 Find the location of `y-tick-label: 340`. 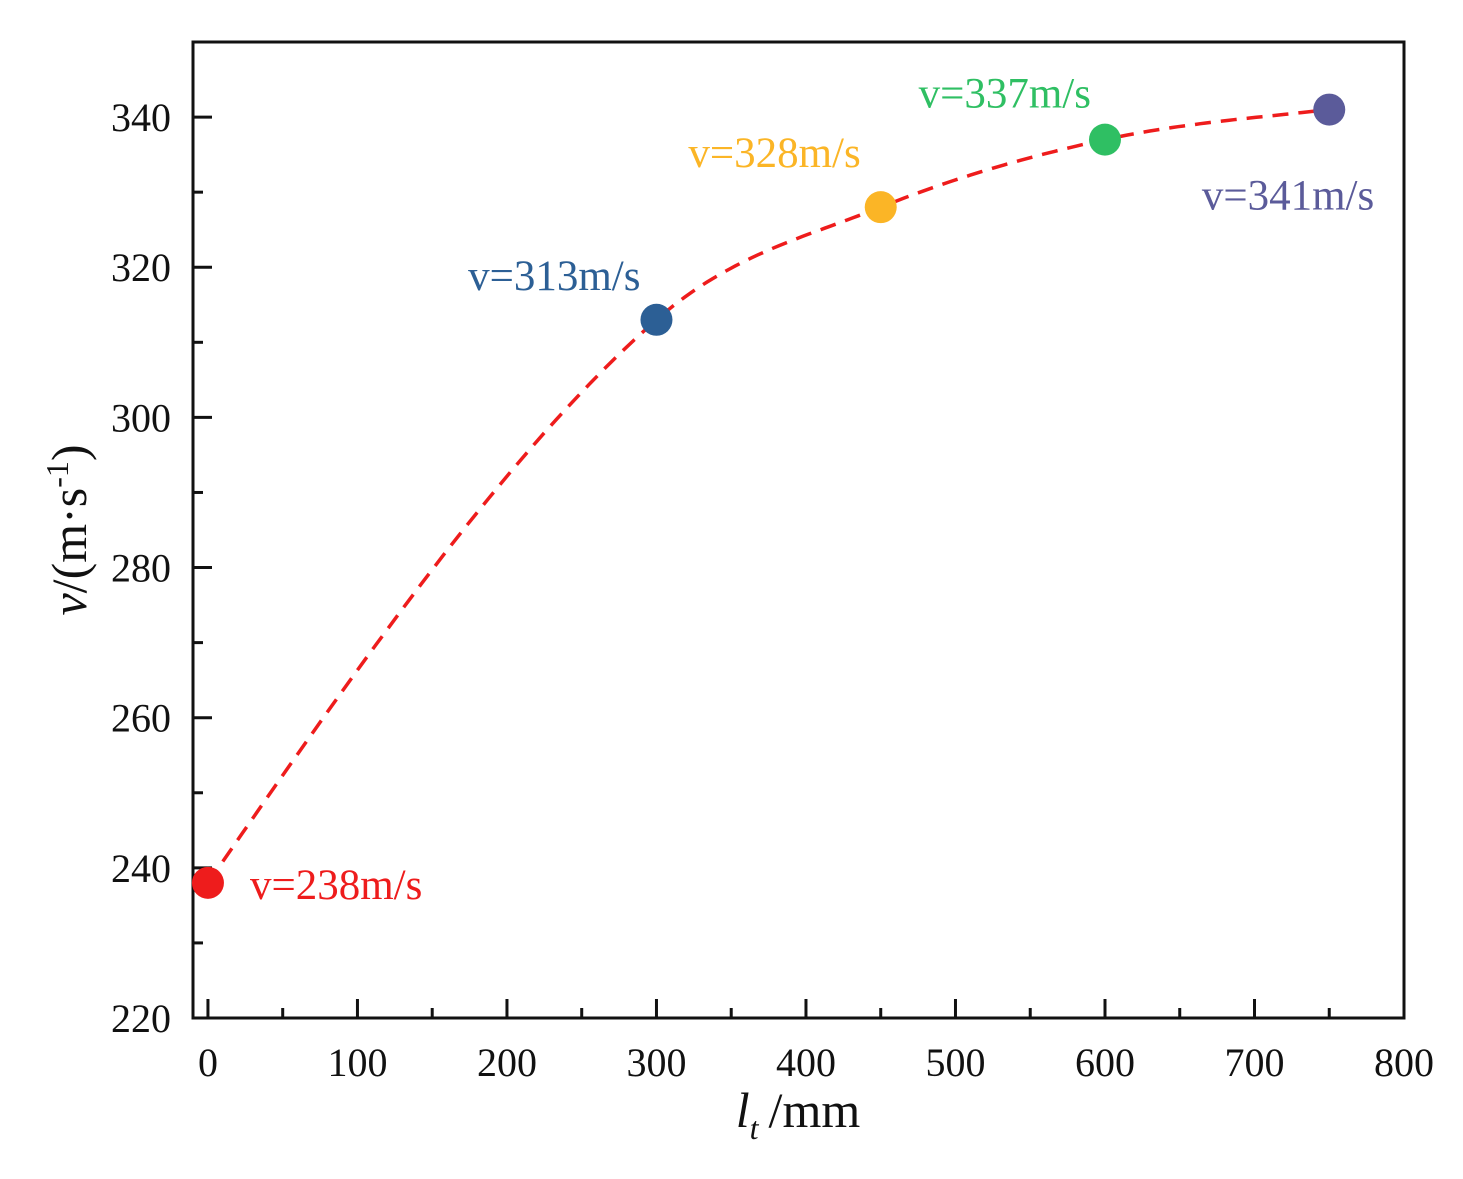

y-tick-label: 340 is located at coordinates (141, 117).